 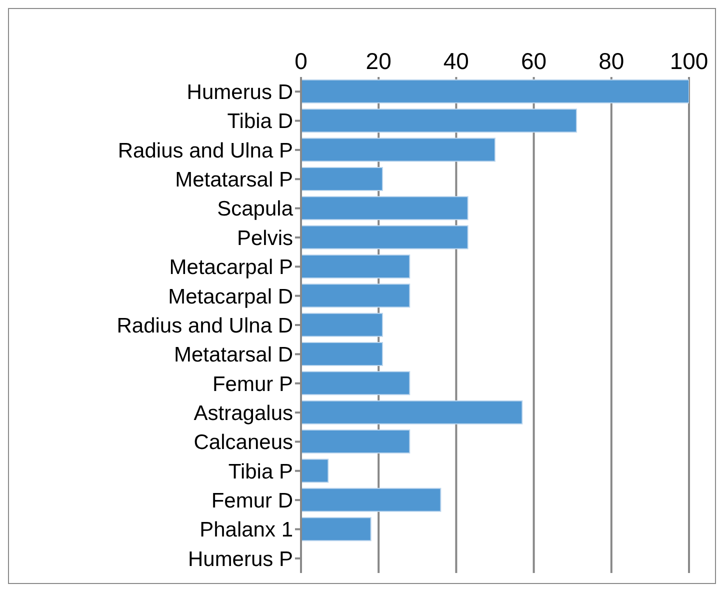 What do you see at coordinates (252, 501) in the screenshot?
I see `y-tick-label: Femur D` at bounding box center [252, 501].